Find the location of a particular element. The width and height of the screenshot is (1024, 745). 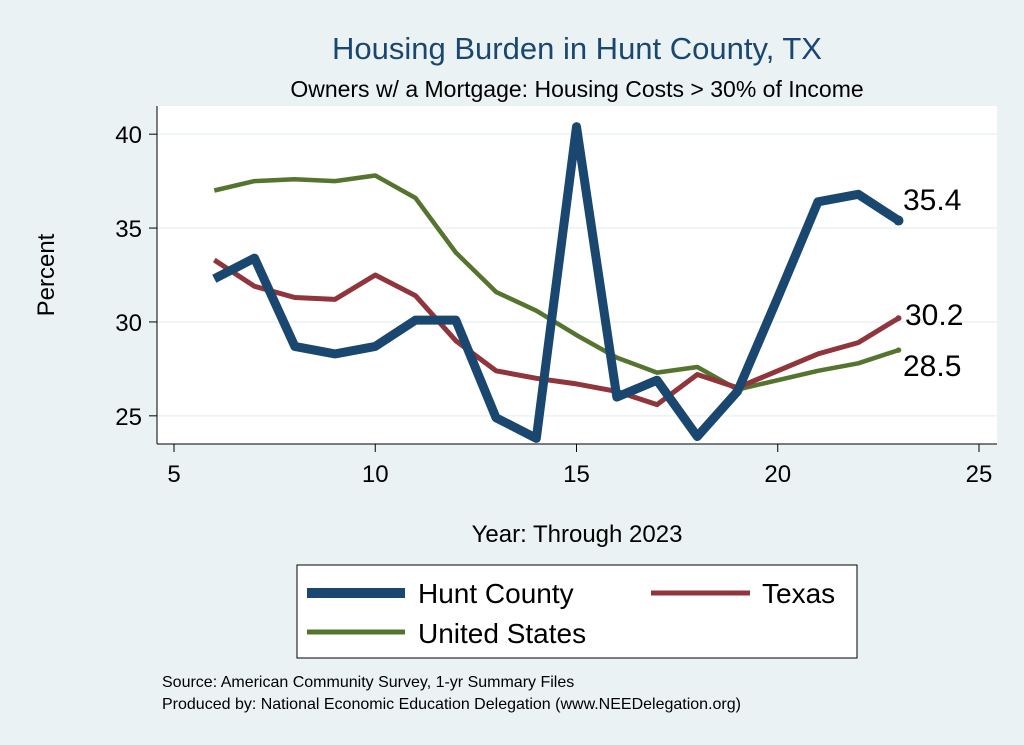

legend-label-hunt-county: Hunt County is located at coordinates (496, 593).